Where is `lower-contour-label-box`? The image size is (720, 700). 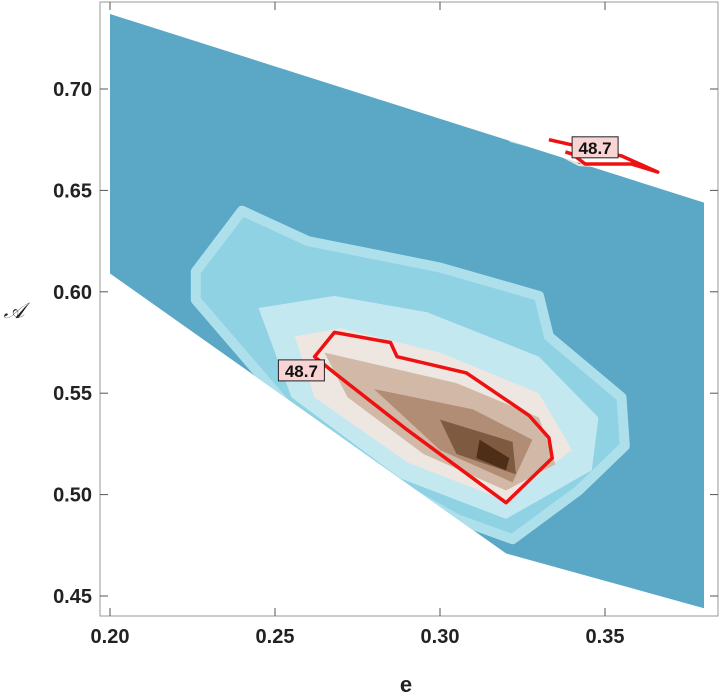
lower-contour-label-box is located at coordinates (301, 370).